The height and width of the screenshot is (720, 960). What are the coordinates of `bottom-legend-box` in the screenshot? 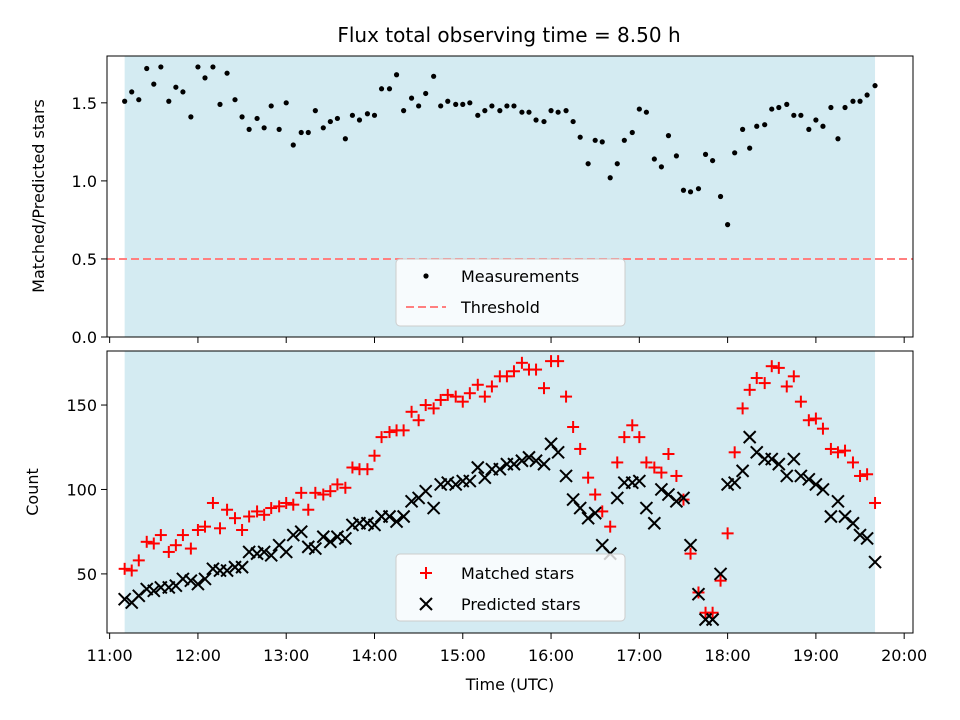 It's located at (510, 587).